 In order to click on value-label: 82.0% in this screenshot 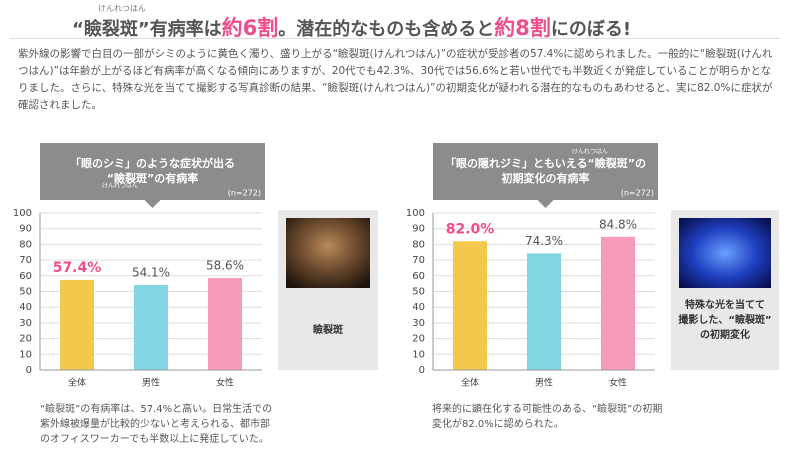, I will do `click(470, 229)`.